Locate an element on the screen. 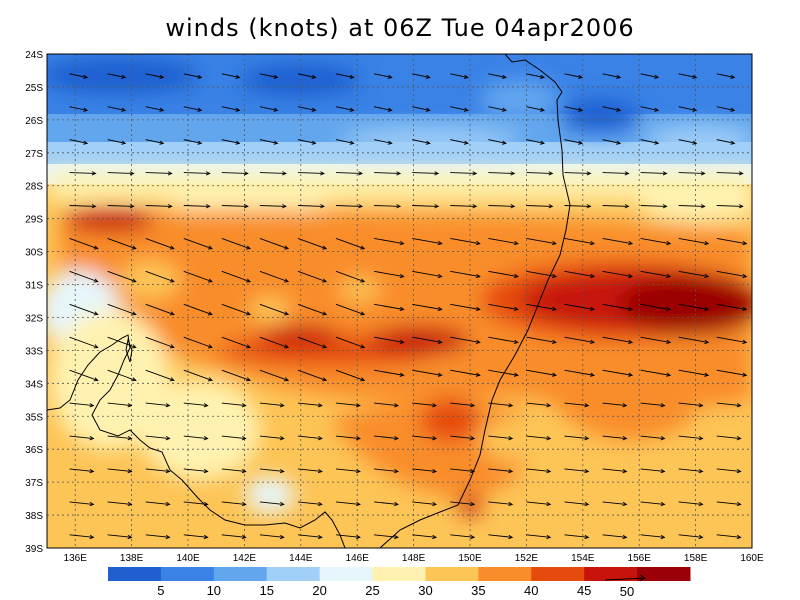 The image size is (800, 600). colorbar-label: 5 is located at coordinates (160, 590).